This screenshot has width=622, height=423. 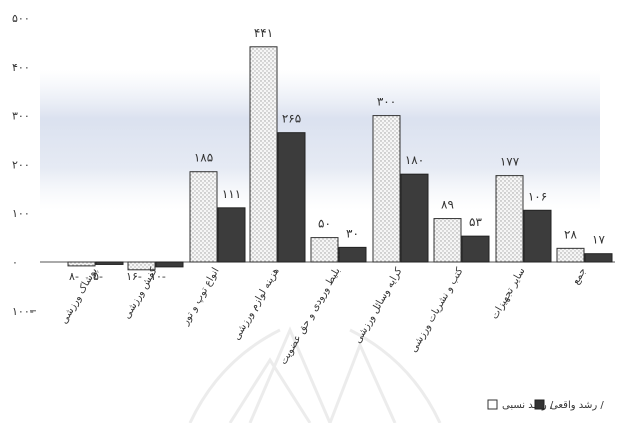 What do you see at coordinates (158, 276) in the screenshot?
I see `data-label-real: ۱۰-` at bounding box center [158, 276].